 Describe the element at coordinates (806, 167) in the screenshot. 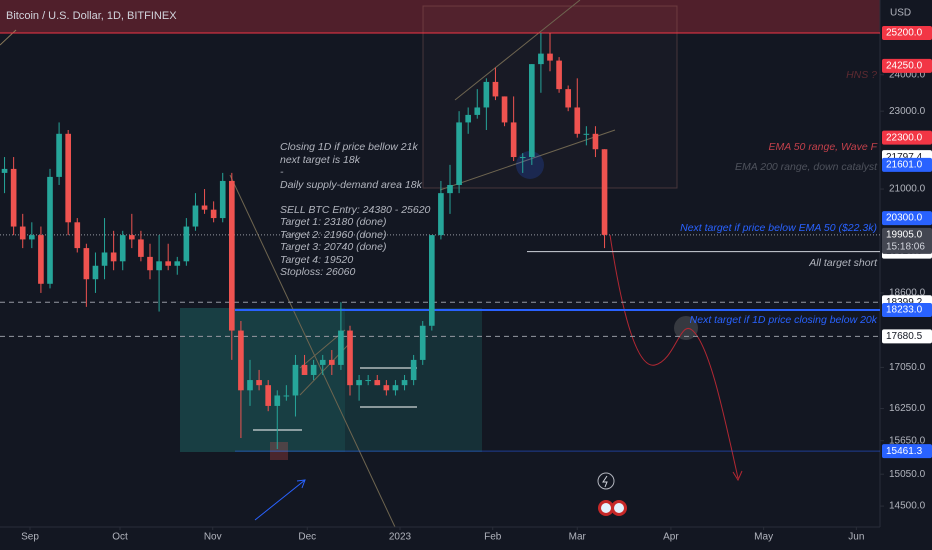

I see `annotation: EMA 200 range, down catalyst` at that location.